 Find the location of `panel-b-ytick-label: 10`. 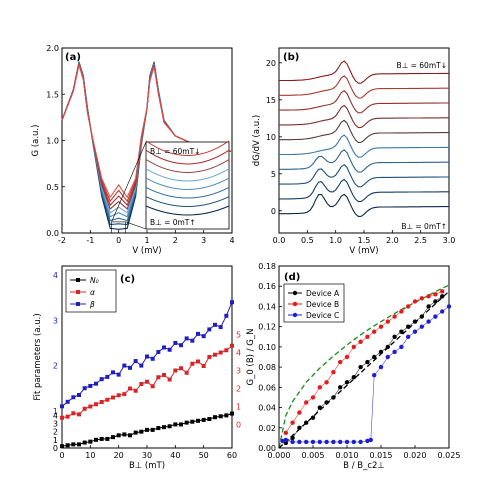

panel-b-ytick-label: 10 is located at coordinates (271, 137).